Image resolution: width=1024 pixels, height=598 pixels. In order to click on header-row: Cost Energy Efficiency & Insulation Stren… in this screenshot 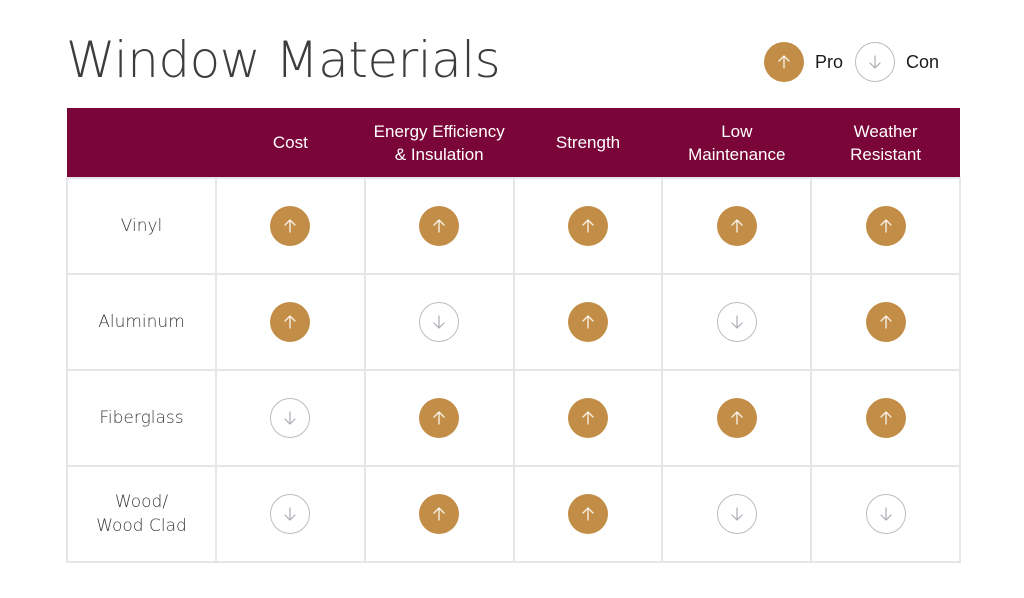, I will do `click(513, 143)`.